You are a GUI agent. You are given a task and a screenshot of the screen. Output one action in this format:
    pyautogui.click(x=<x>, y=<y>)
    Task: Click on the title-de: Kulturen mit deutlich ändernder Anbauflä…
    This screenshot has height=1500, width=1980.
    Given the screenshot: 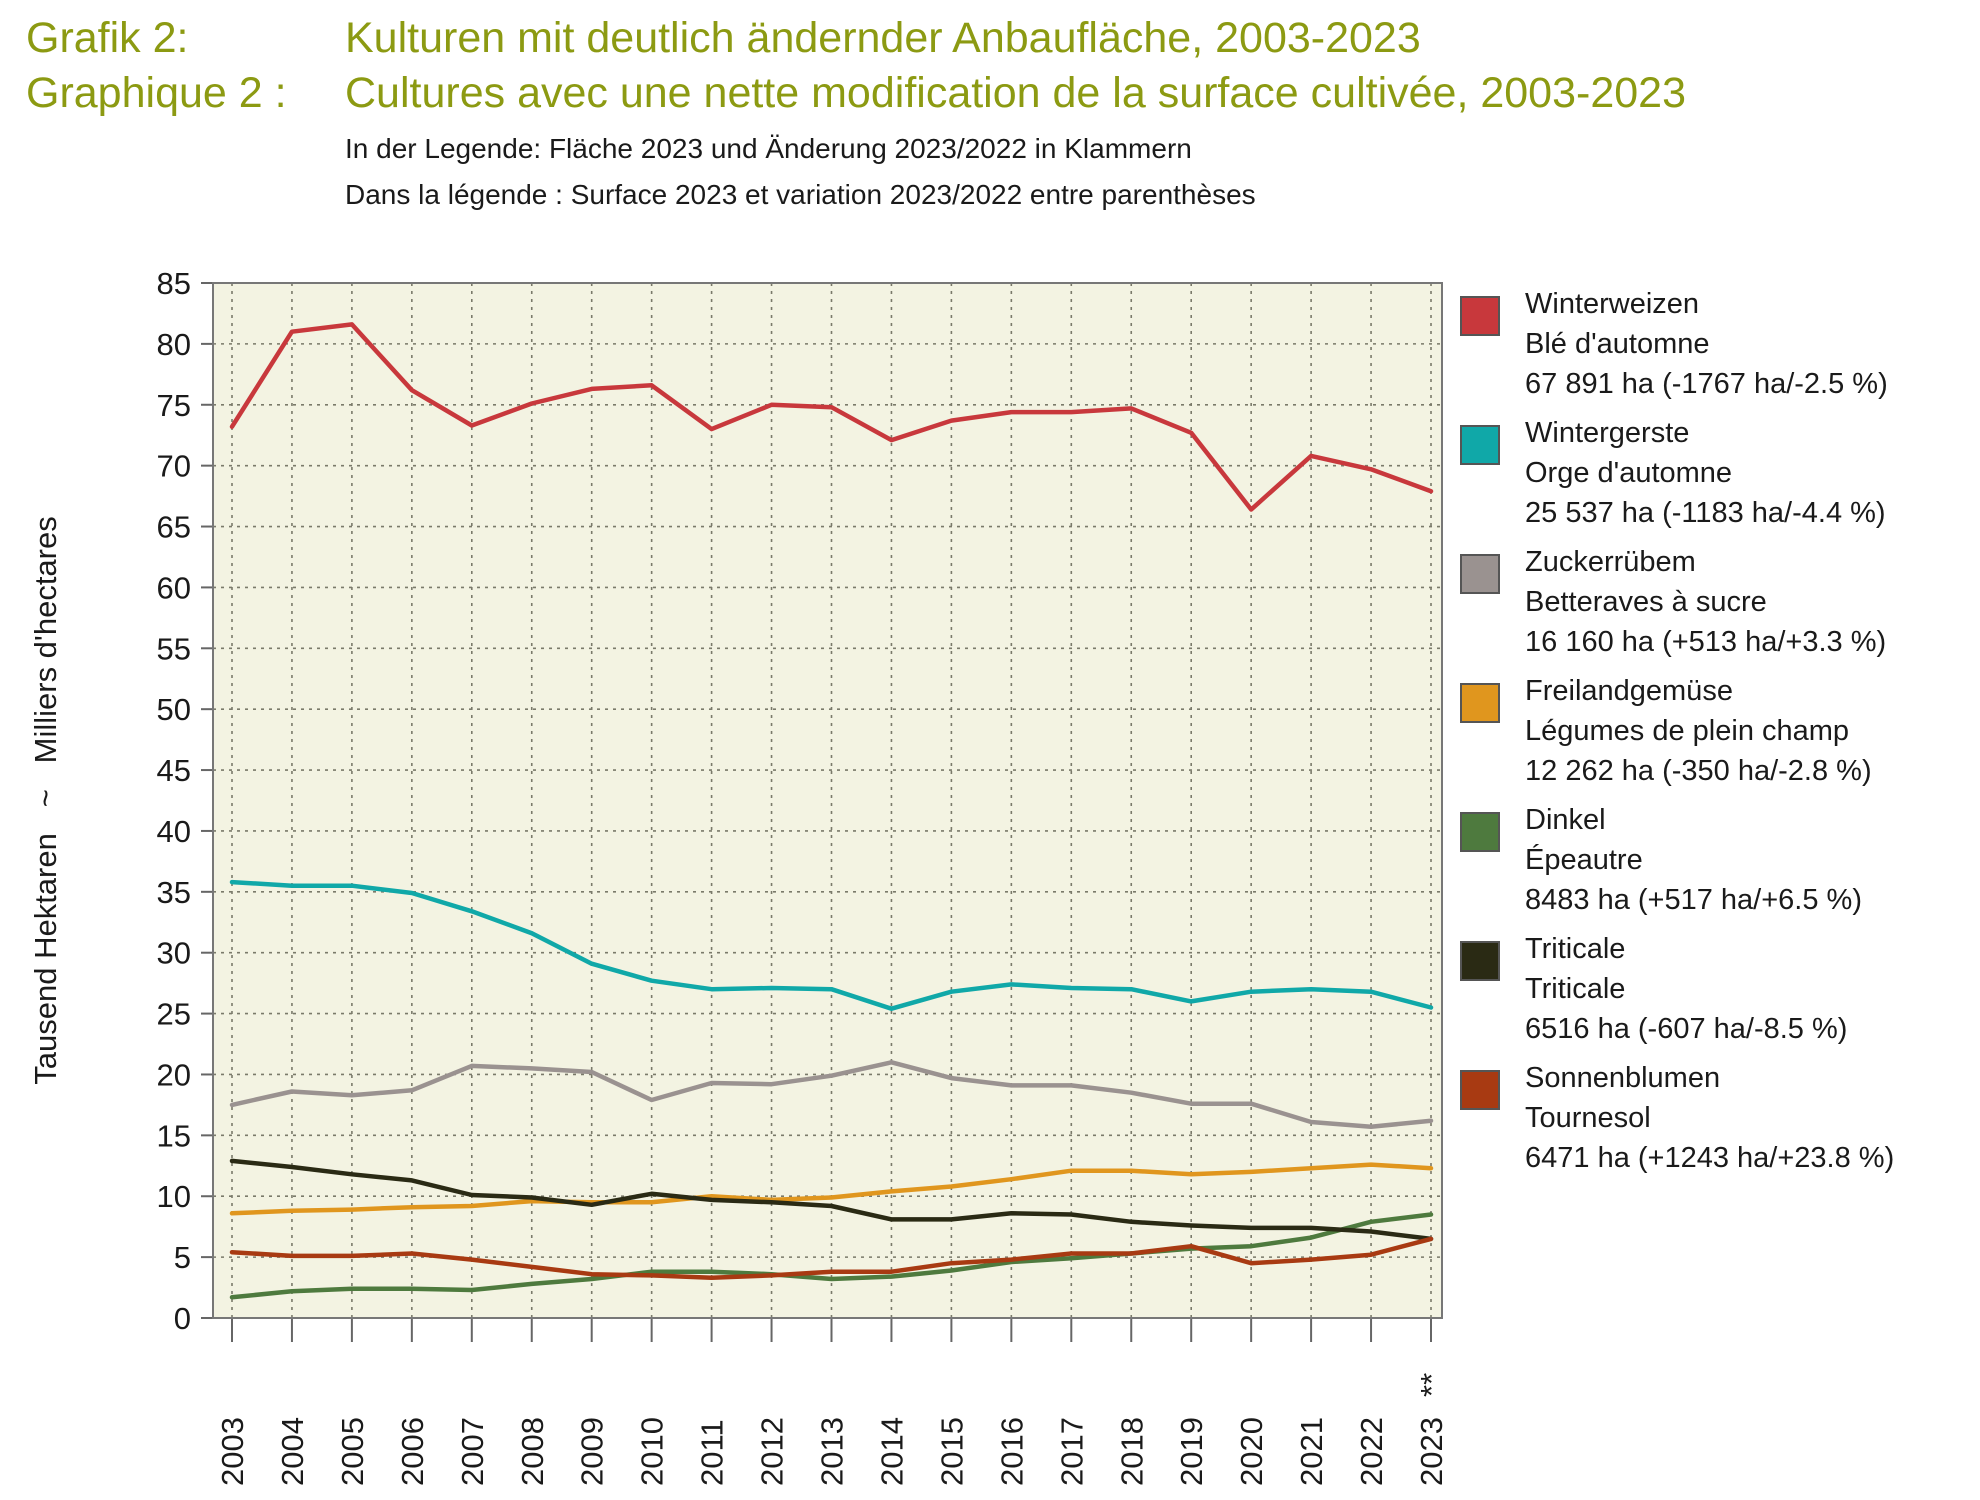 What is the action you would take?
    pyautogui.click(x=883, y=38)
    